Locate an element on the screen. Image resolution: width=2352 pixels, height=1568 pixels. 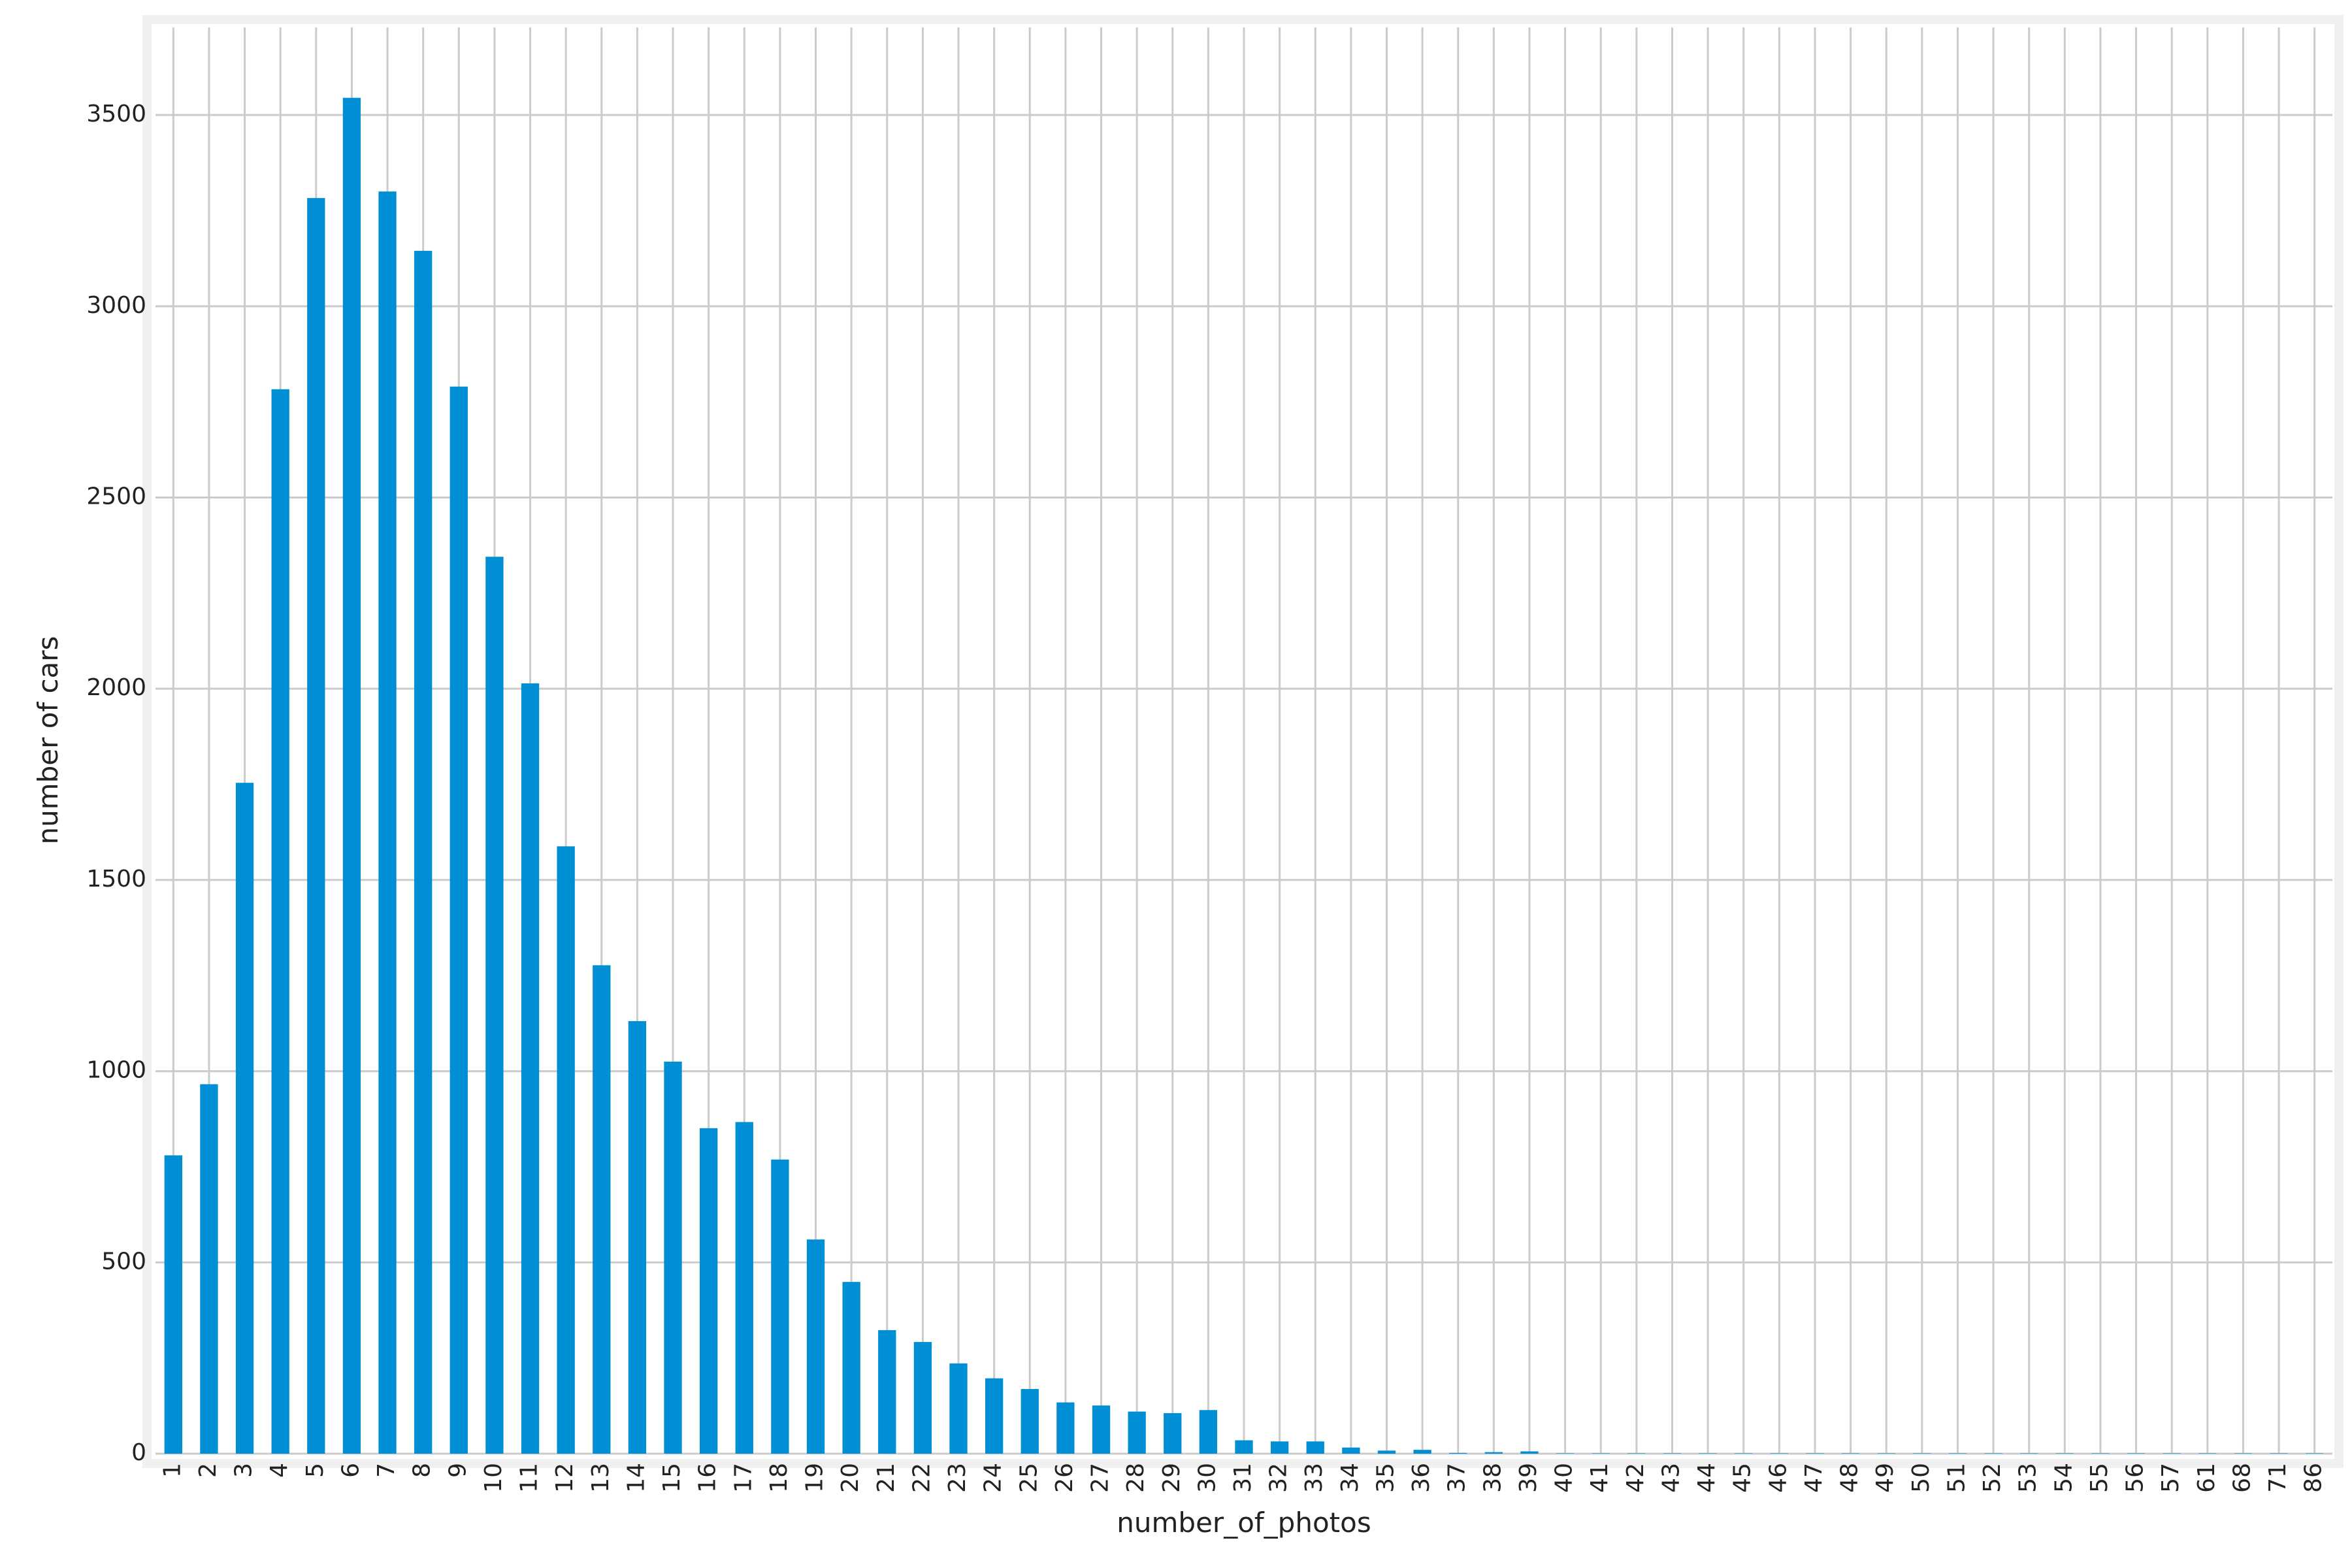
x-tick-label: 16 is located at coordinates (707, 1478).